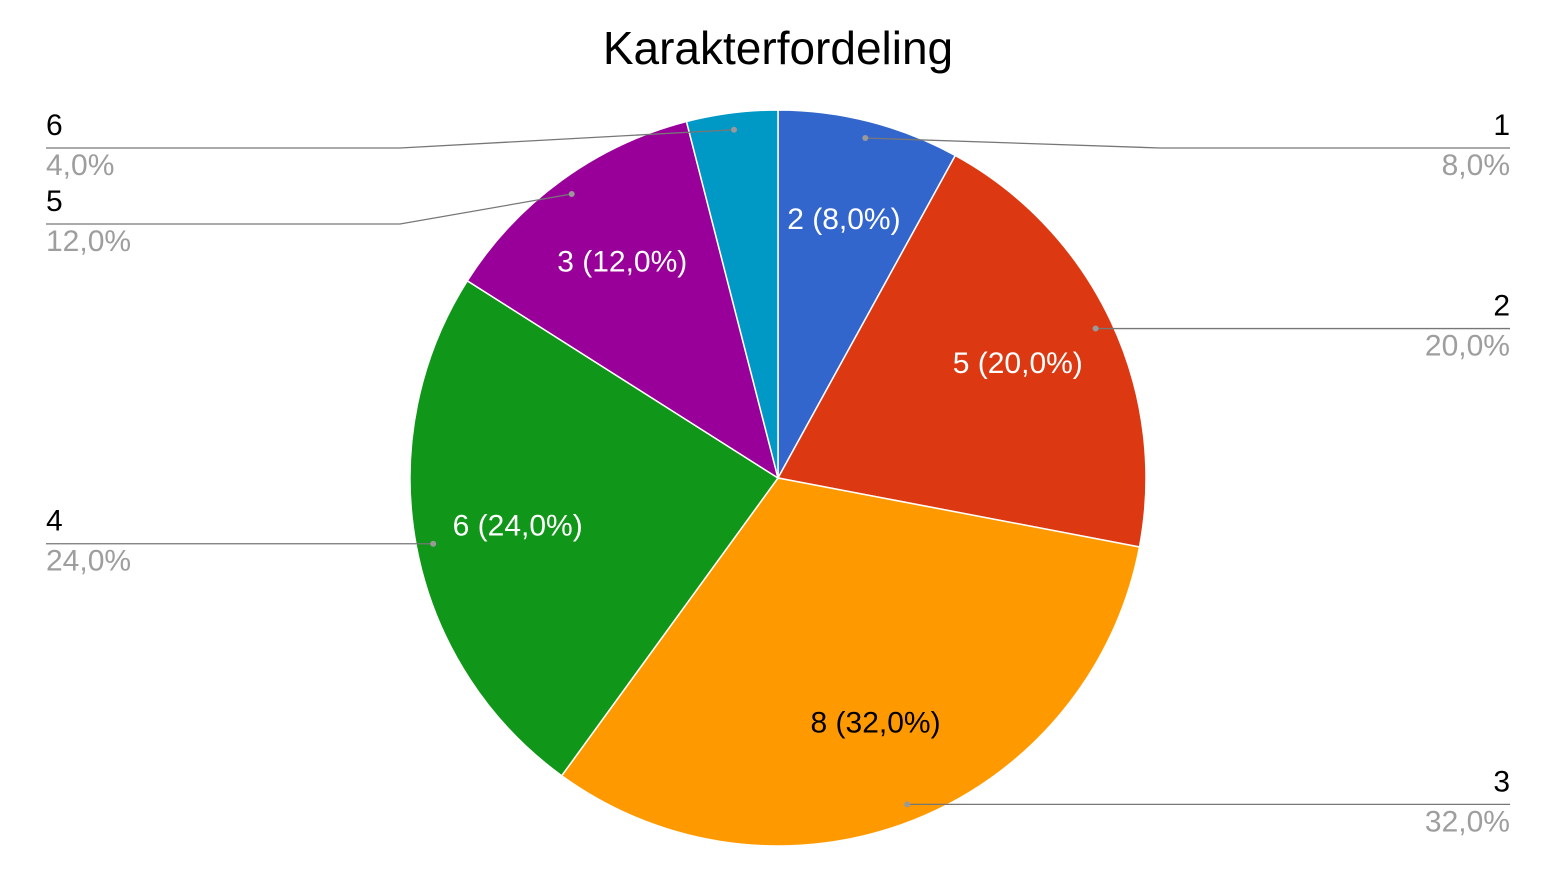 This screenshot has width=1550, height=869. I want to click on value-label: 8 (32,0%), so click(876, 722).